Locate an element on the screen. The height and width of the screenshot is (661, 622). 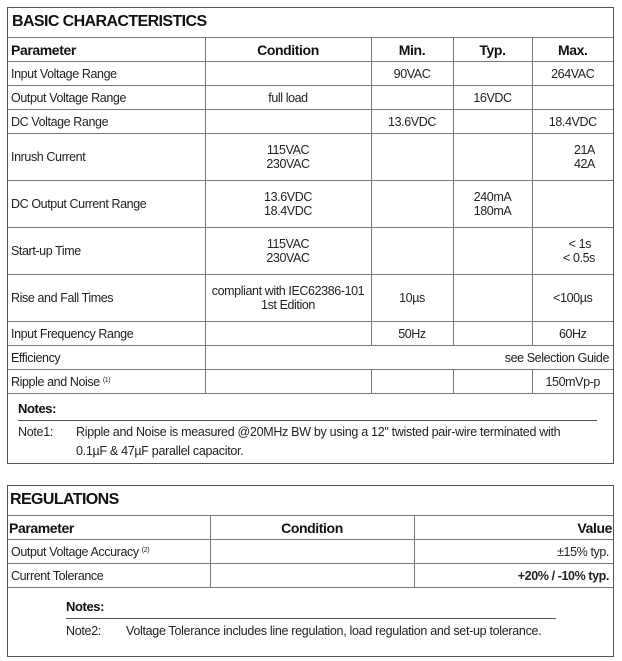
min: 50Hz is located at coordinates (412, 333).